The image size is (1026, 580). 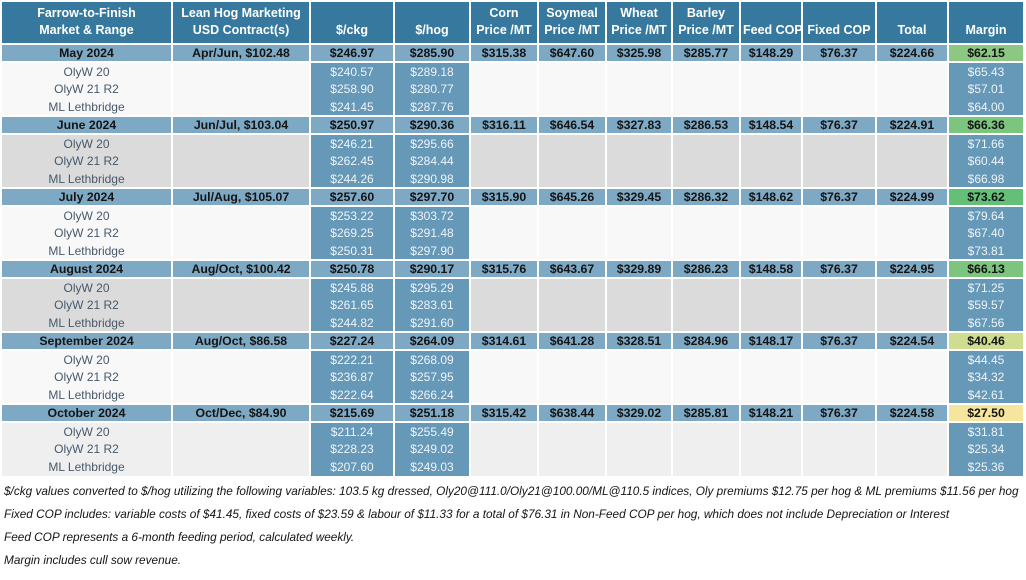 I want to click on column-header-line2: Fixed COP, so click(x=839, y=29).